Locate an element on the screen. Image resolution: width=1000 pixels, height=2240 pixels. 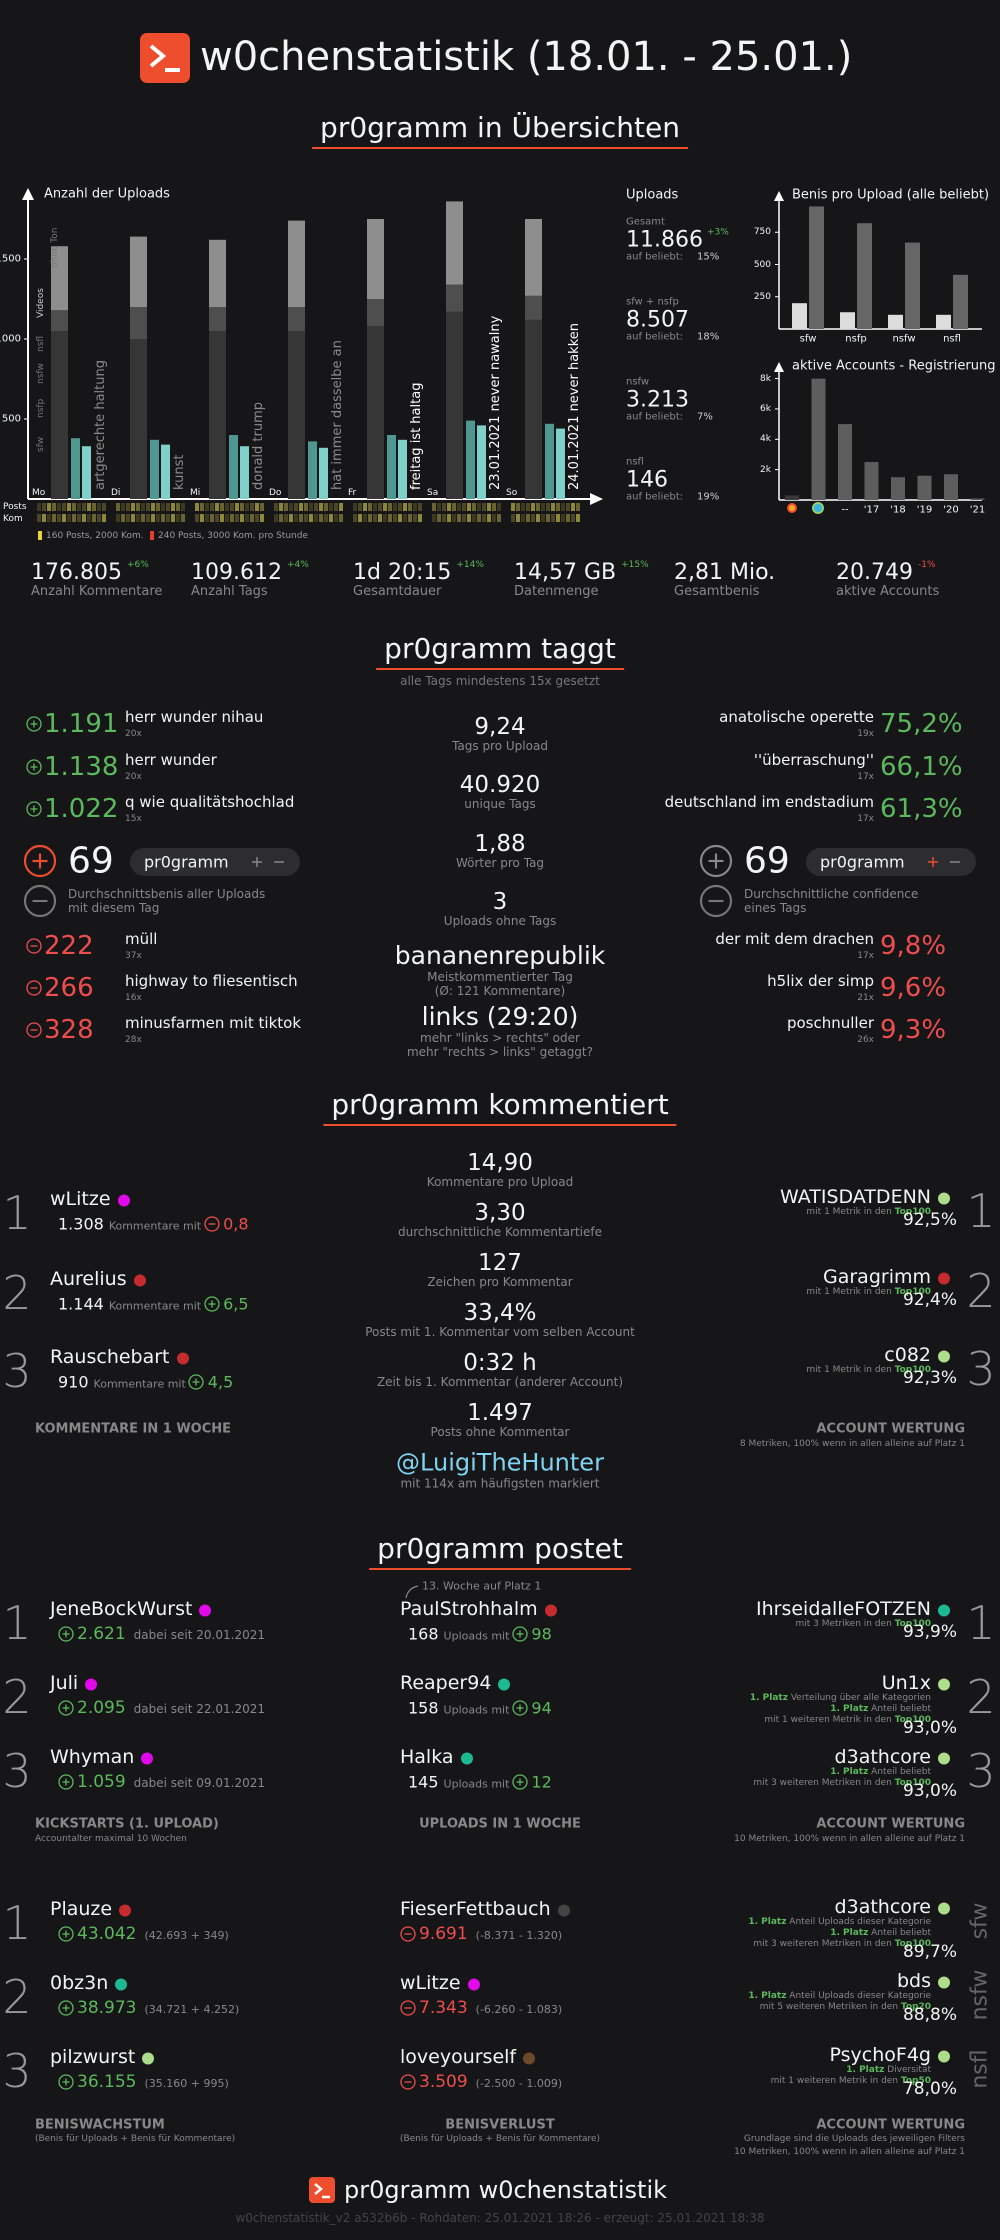
kickstart-row: 1.059 dabei seit 09.01.2021 is located at coordinates (171, 1782).